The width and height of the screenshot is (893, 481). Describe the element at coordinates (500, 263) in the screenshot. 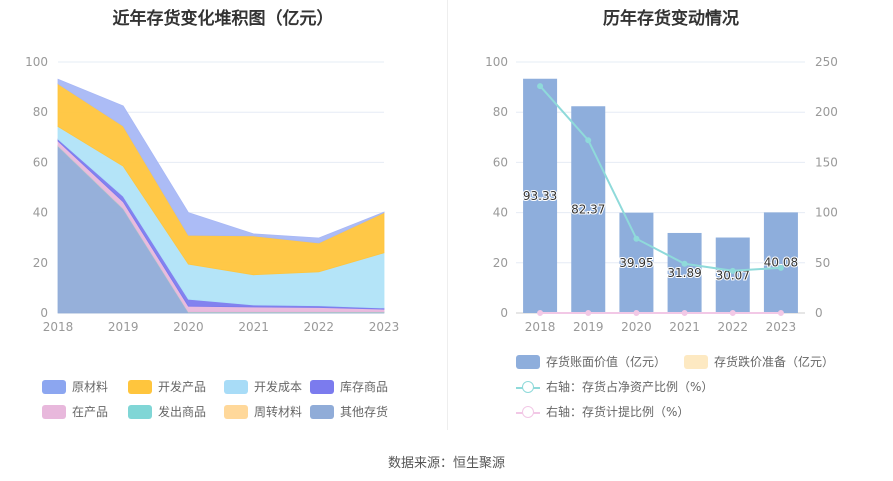

I see `y-left-tick-label: 20` at that location.